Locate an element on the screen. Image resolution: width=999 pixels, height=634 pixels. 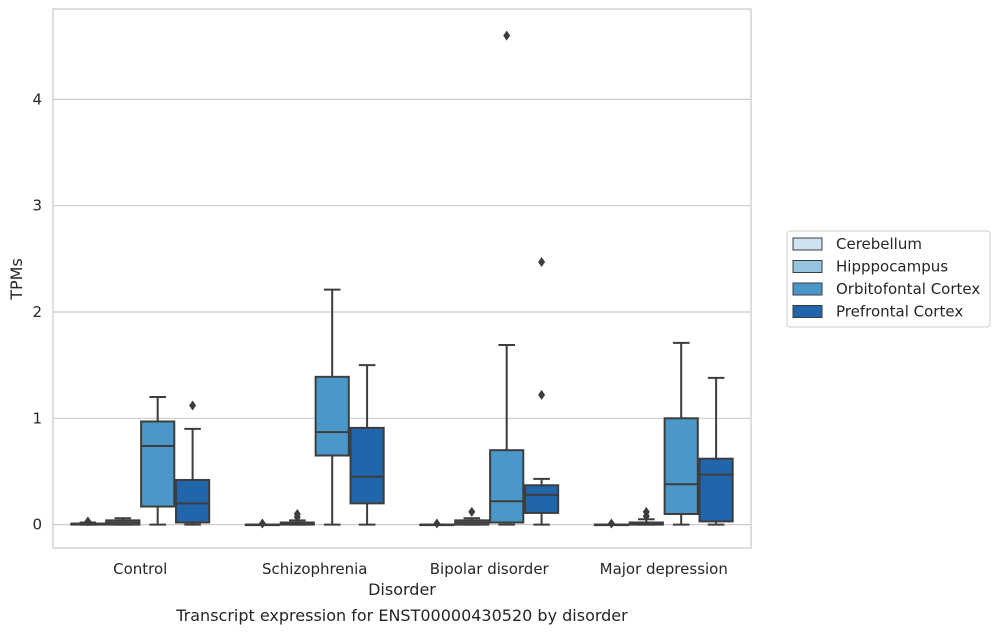
legend-item: Prefrontal Cortex is located at coordinates (877, 312).